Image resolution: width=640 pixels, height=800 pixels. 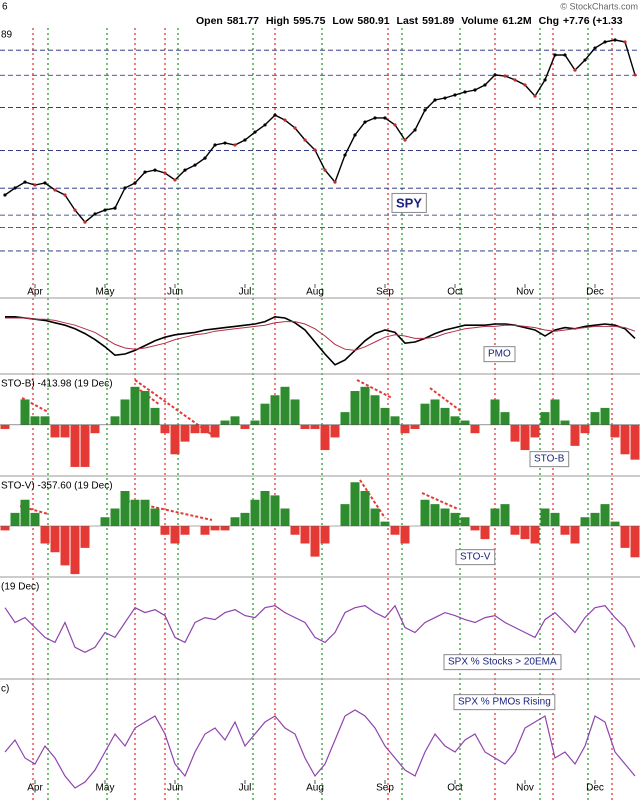 I want to click on field-value: 591.89, so click(x=438, y=21).